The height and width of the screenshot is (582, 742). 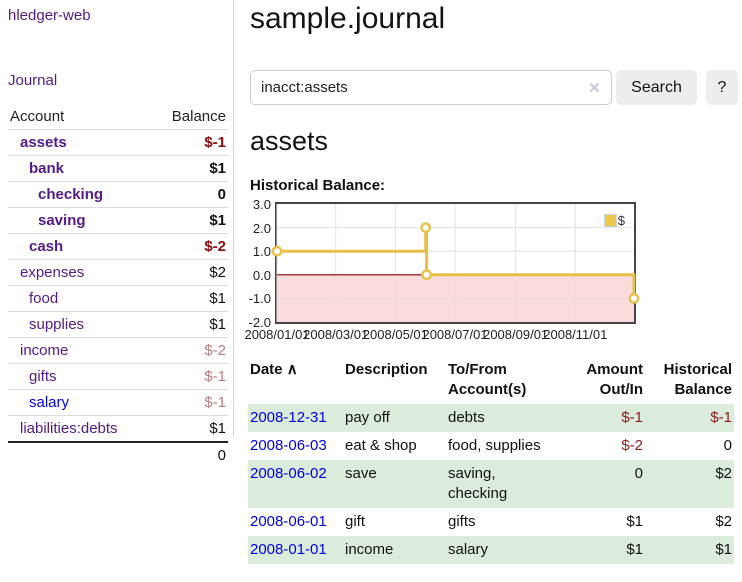 What do you see at coordinates (491, 522) in the screenshot?
I see `transaction-row: 2008-06-01 gift gifts $1 $2` at bounding box center [491, 522].